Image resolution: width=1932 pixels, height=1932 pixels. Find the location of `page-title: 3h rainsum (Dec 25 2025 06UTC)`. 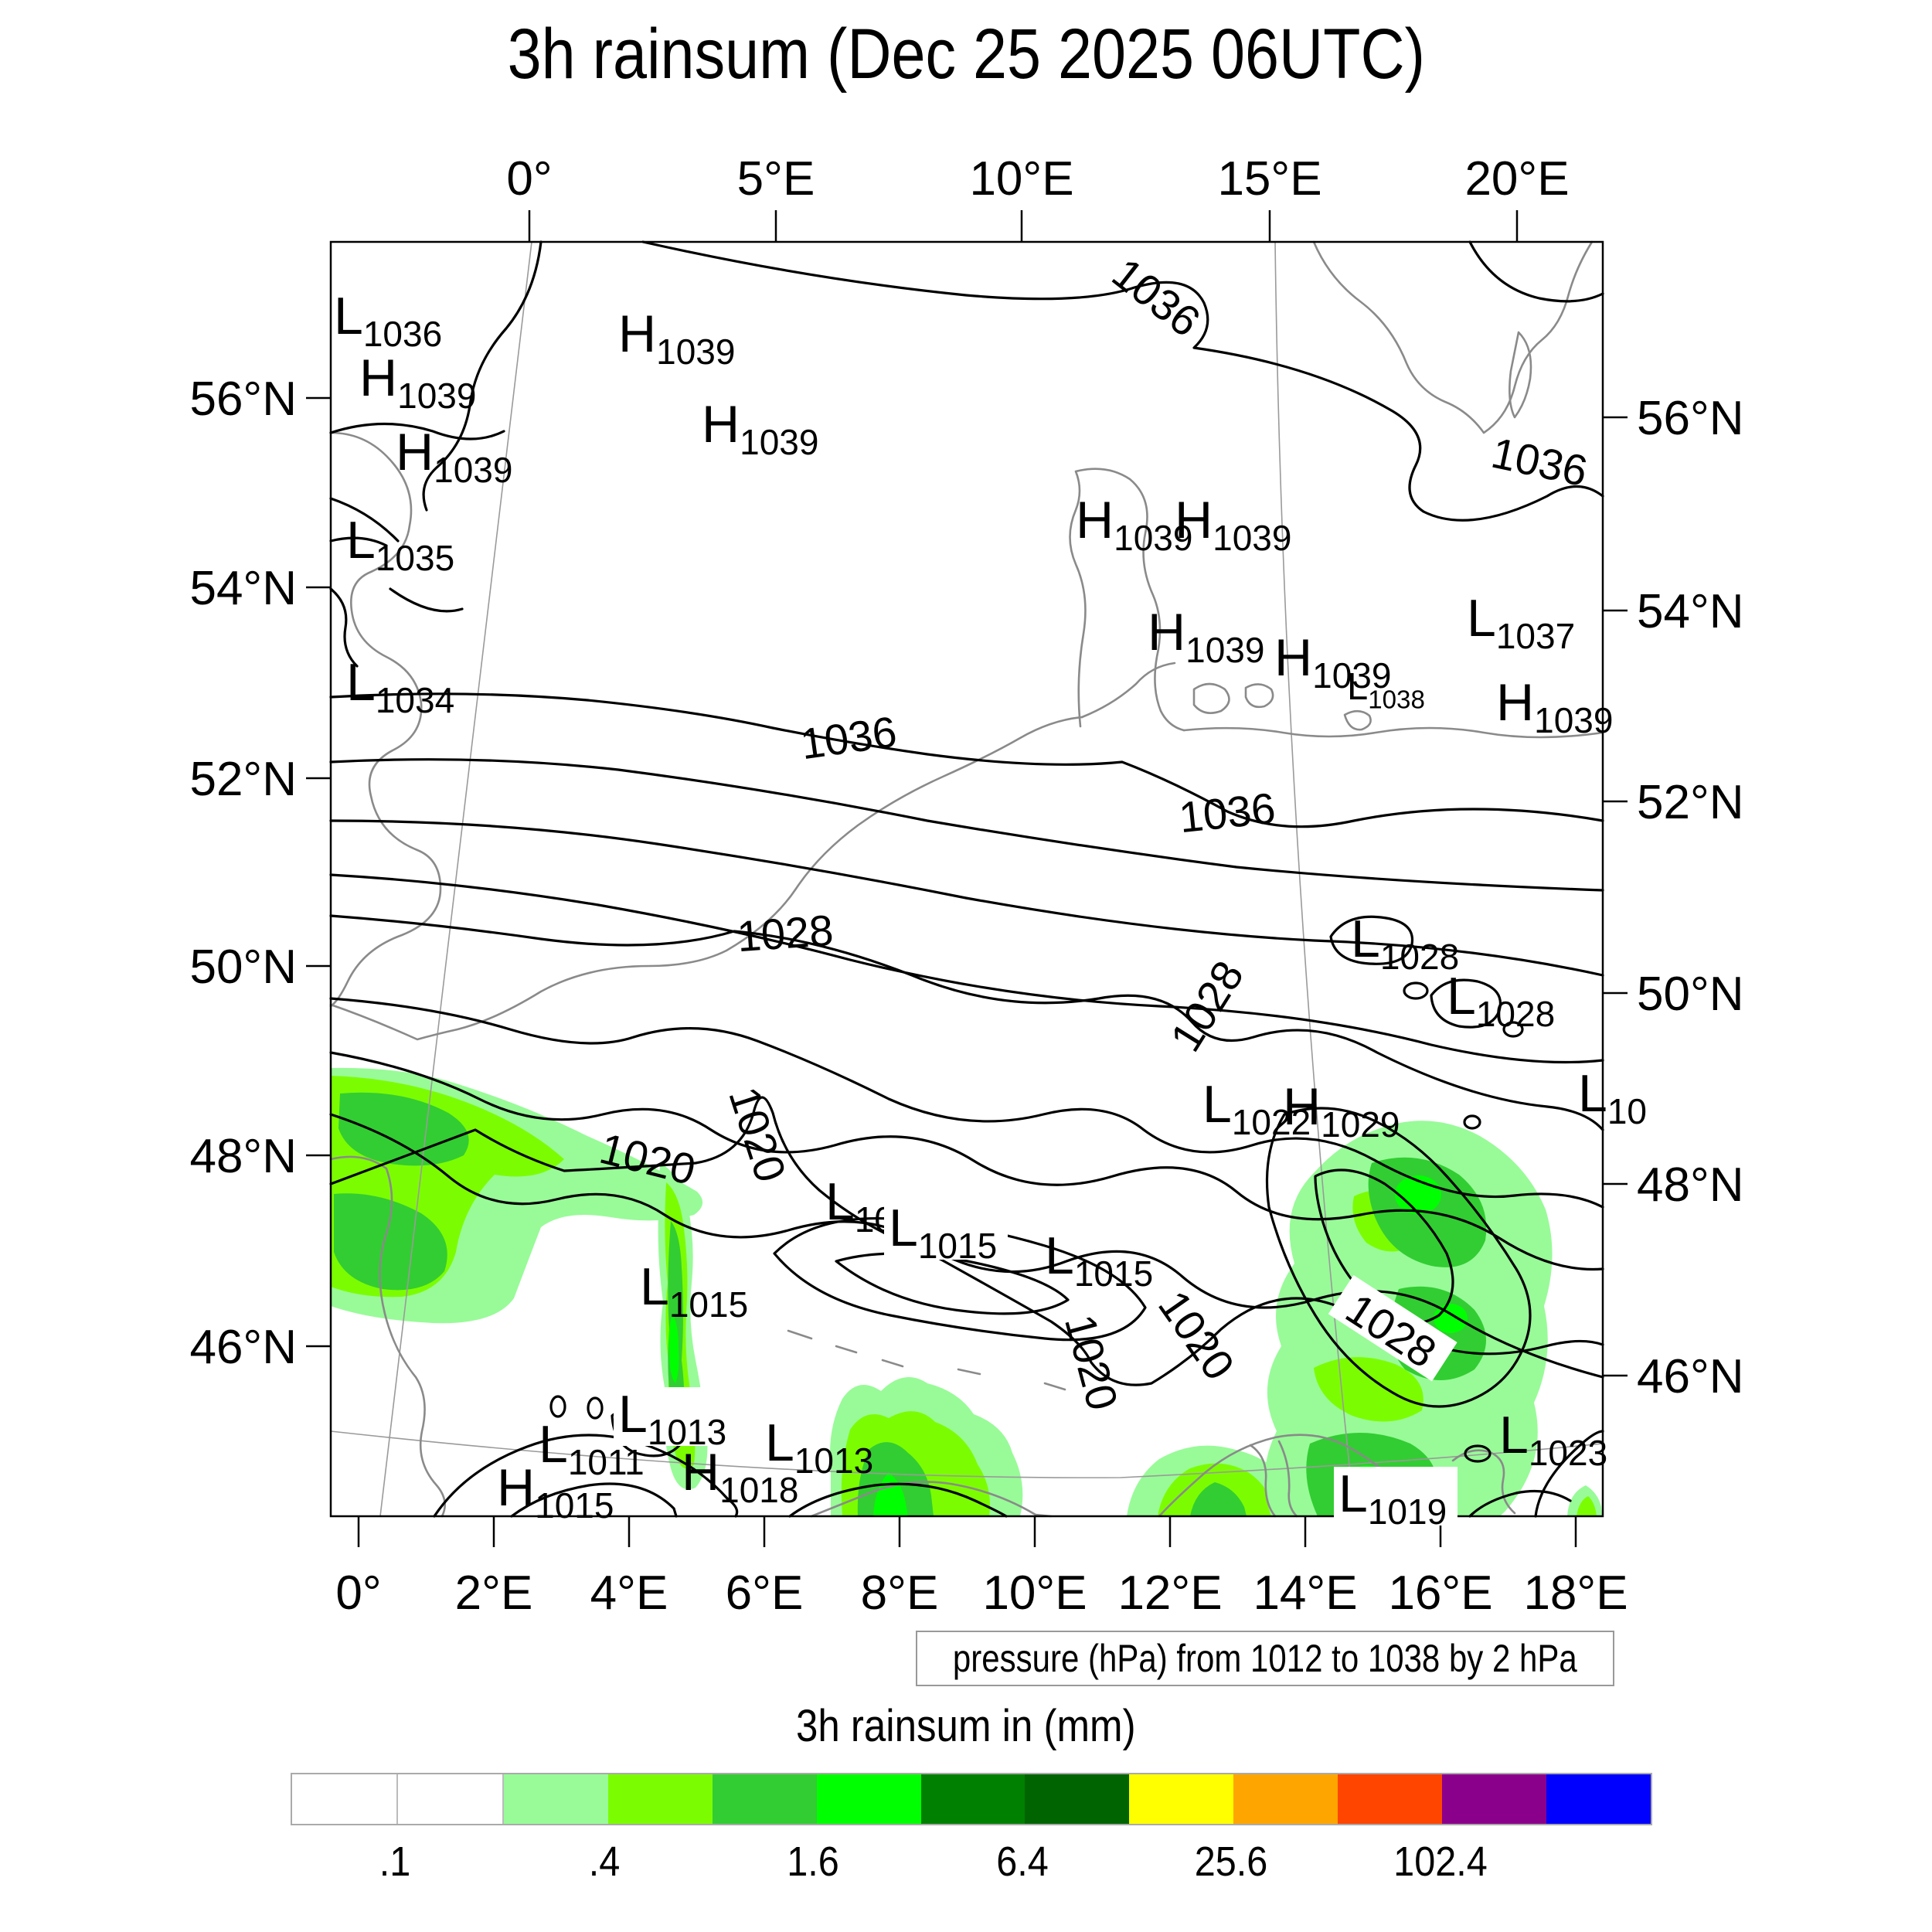

page-title: 3h rainsum (Dec 25 2025 06UTC) is located at coordinates (966, 54).